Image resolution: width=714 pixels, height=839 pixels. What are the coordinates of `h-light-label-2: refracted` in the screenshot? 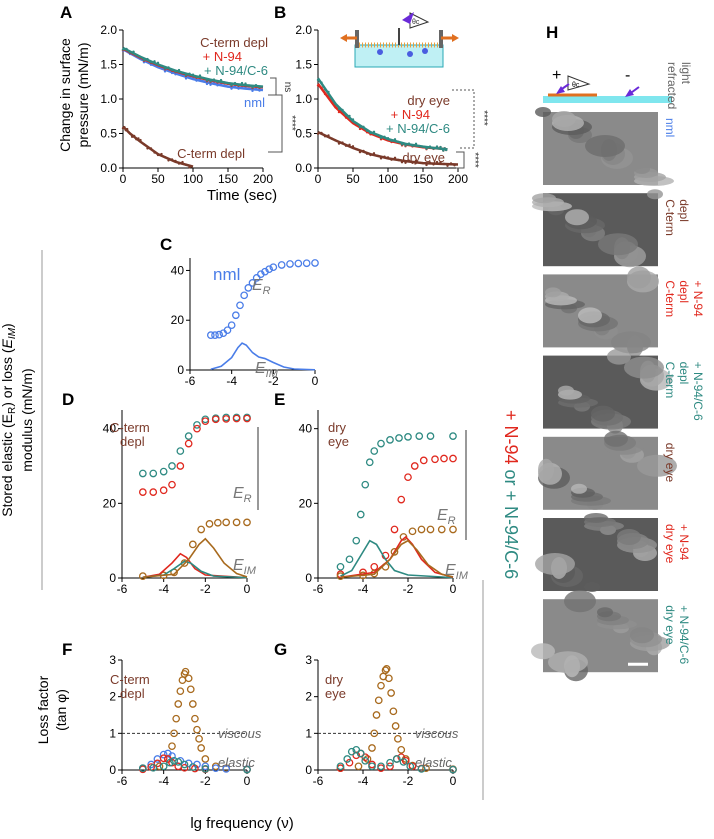 It's located at (672, 85).